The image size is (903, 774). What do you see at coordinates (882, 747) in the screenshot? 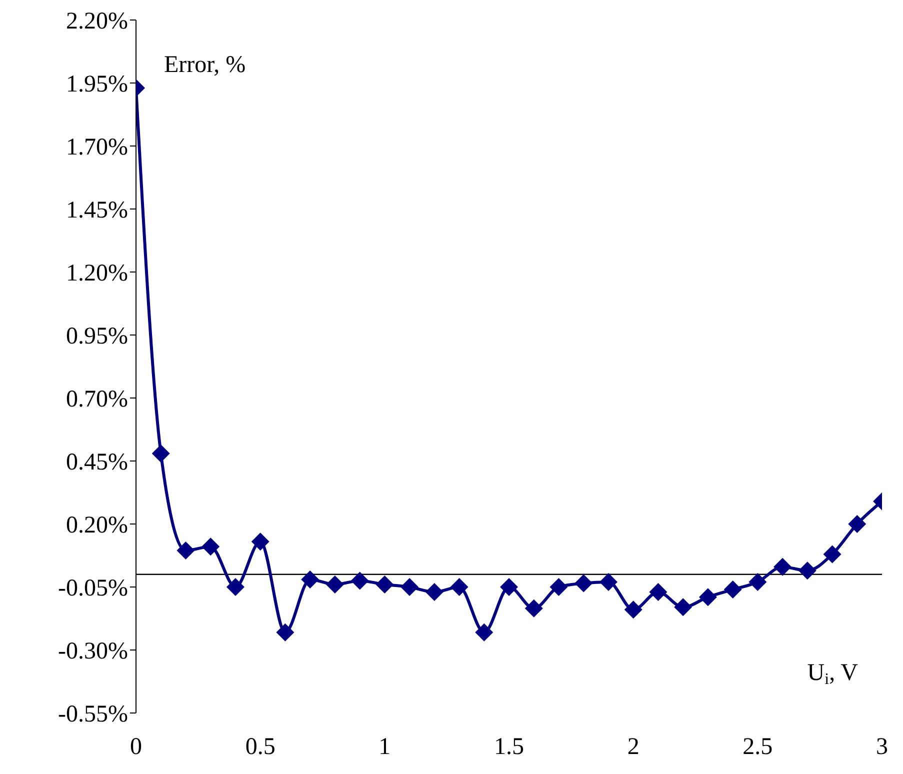
I see `x-tick-label: 3` at bounding box center [882, 747].